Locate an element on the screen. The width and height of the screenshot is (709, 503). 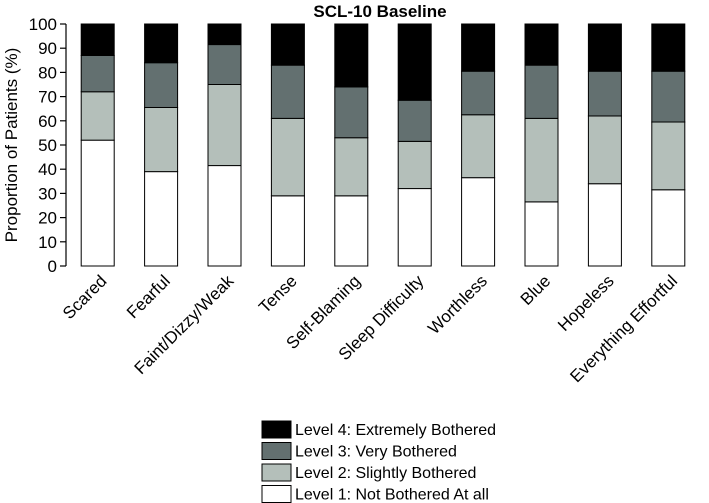
chart-title: SCL-10 Baseline is located at coordinates (379, 11).